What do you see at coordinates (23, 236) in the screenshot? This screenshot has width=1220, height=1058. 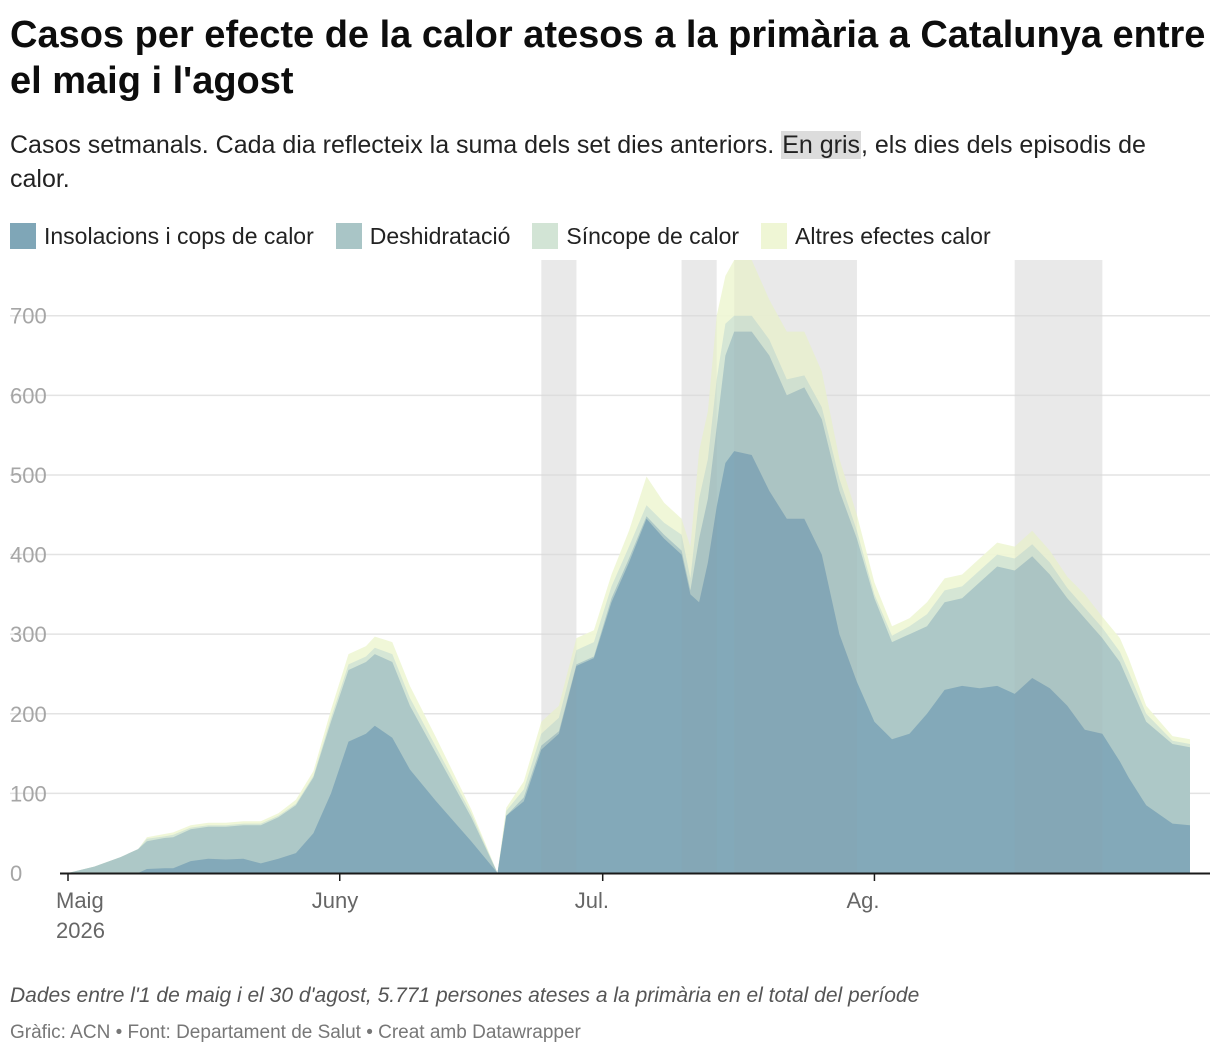 I see `legend-swatch-insolacions` at bounding box center [23, 236].